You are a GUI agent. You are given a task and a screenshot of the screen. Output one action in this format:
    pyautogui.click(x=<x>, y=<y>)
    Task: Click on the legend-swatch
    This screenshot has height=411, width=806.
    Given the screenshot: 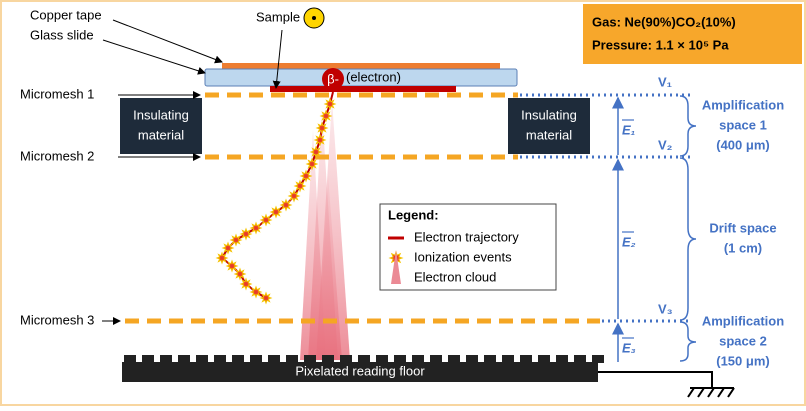 What is the action you would take?
    pyautogui.click(x=396, y=267)
    